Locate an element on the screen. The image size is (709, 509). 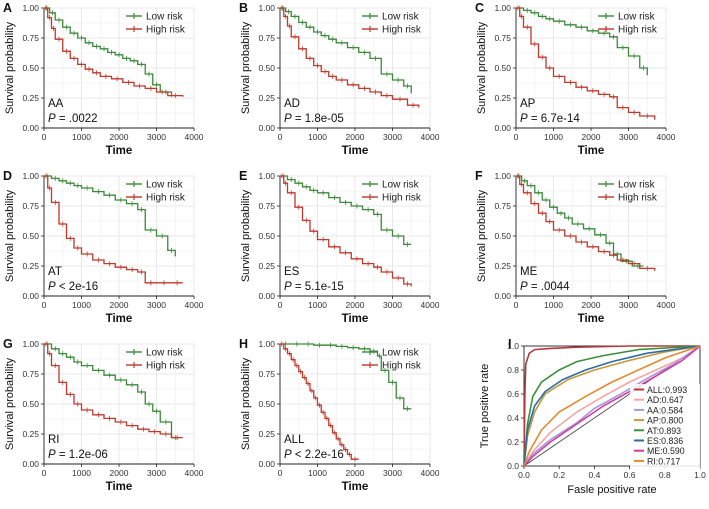
roc-curve-me is located at coordinates (612, 406).